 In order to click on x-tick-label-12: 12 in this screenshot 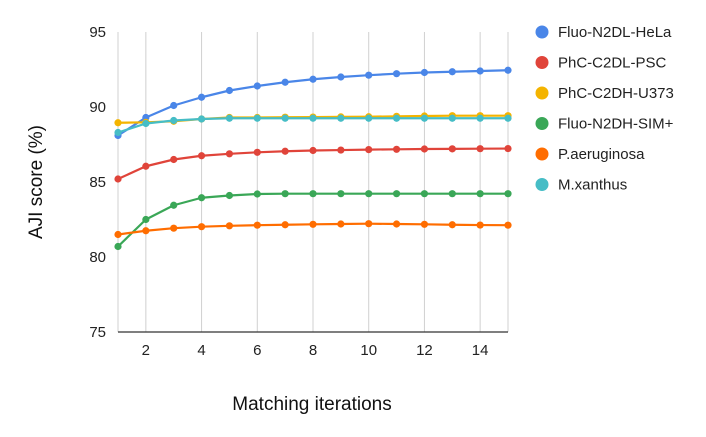, I will do `click(424, 350)`.